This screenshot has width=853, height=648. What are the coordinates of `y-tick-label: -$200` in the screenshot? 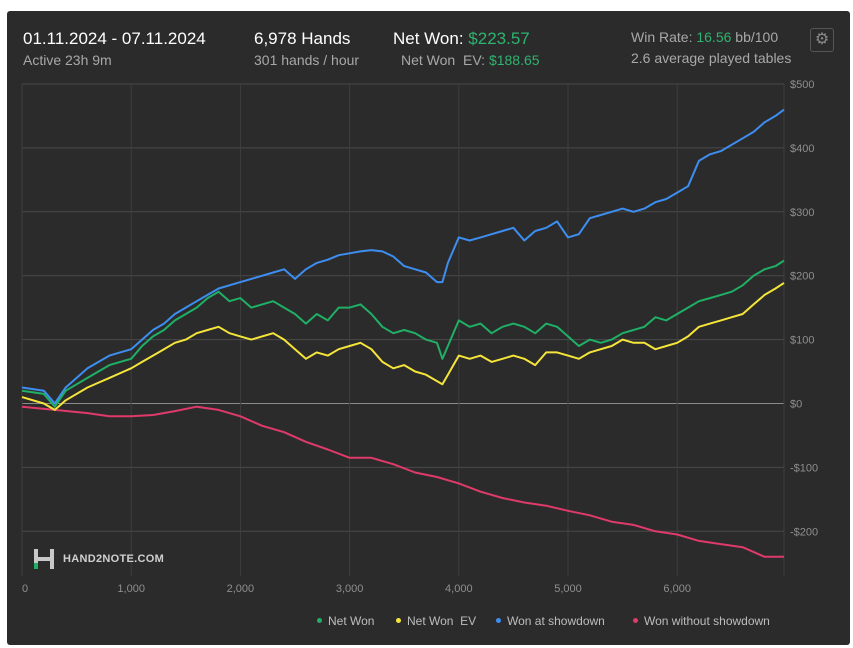 It's located at (804, 532).